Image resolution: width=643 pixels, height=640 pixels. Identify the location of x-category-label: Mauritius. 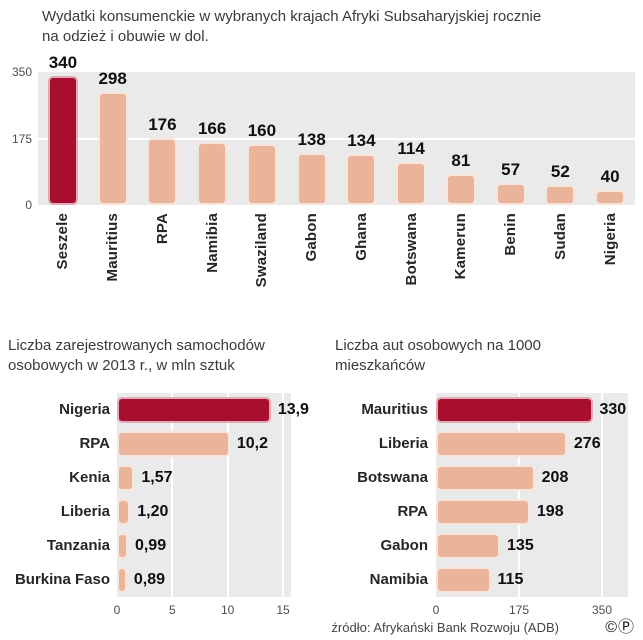
(113, 269).